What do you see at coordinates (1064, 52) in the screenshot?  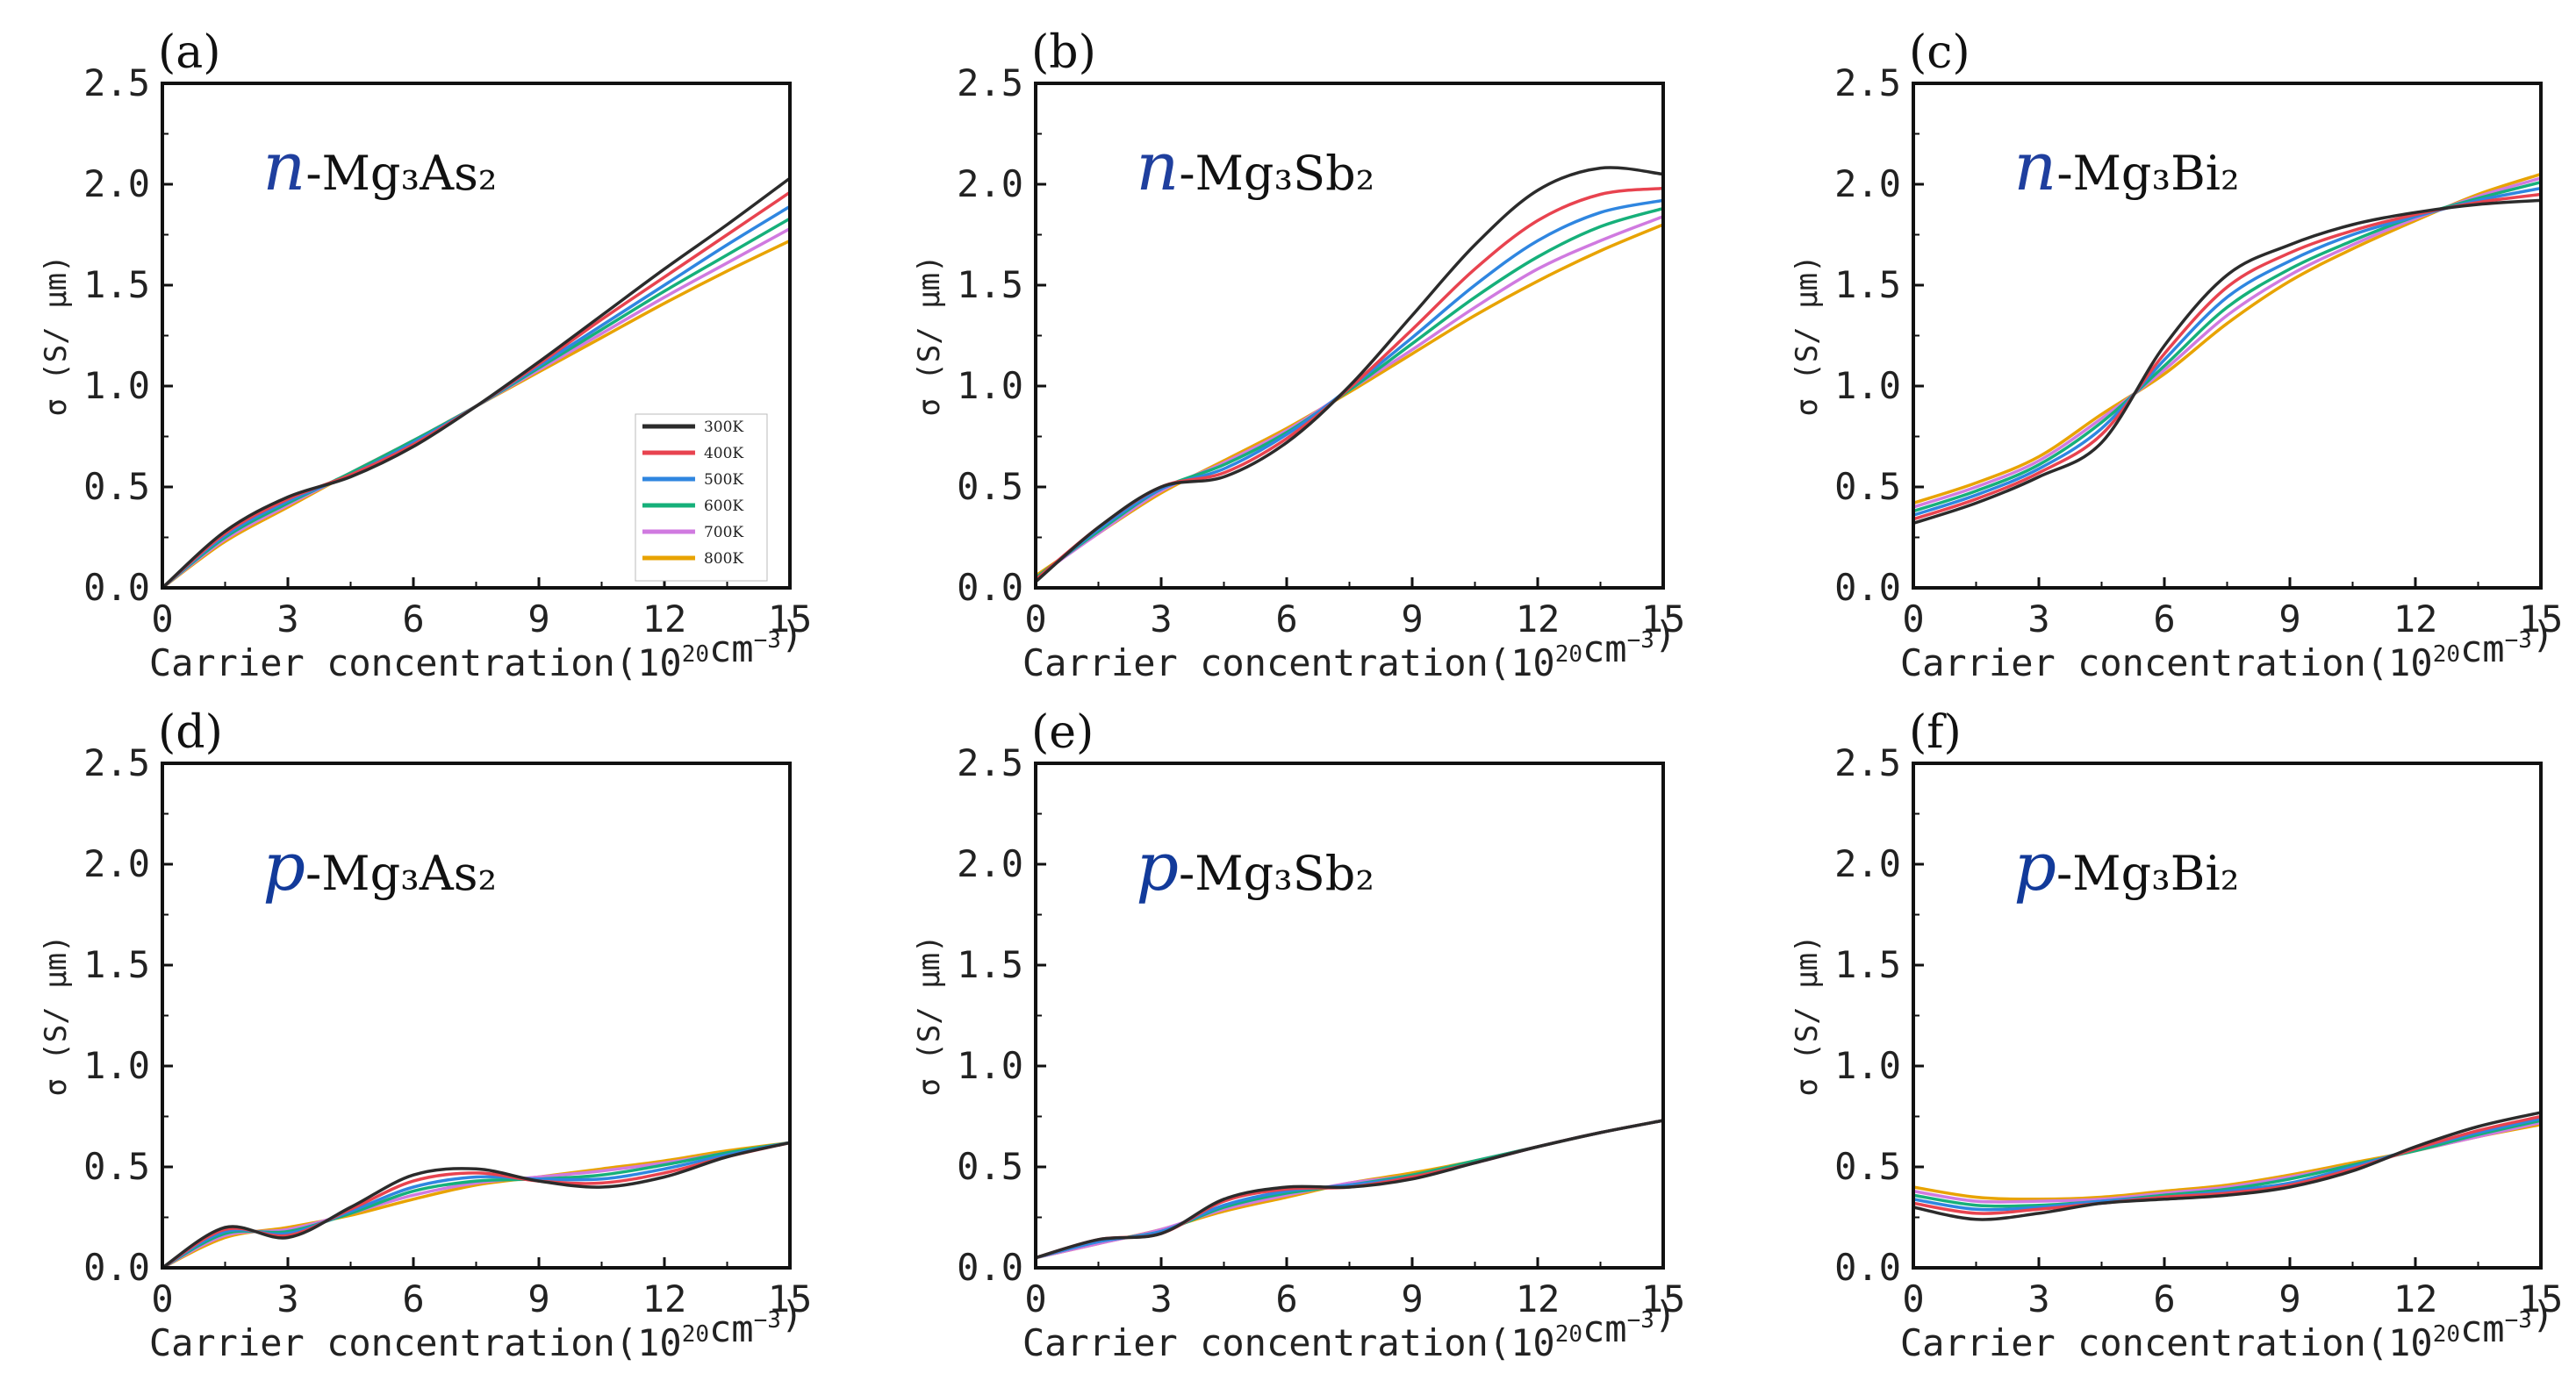 I see `panel-label: (b)` at bounding box center [1064, 52].